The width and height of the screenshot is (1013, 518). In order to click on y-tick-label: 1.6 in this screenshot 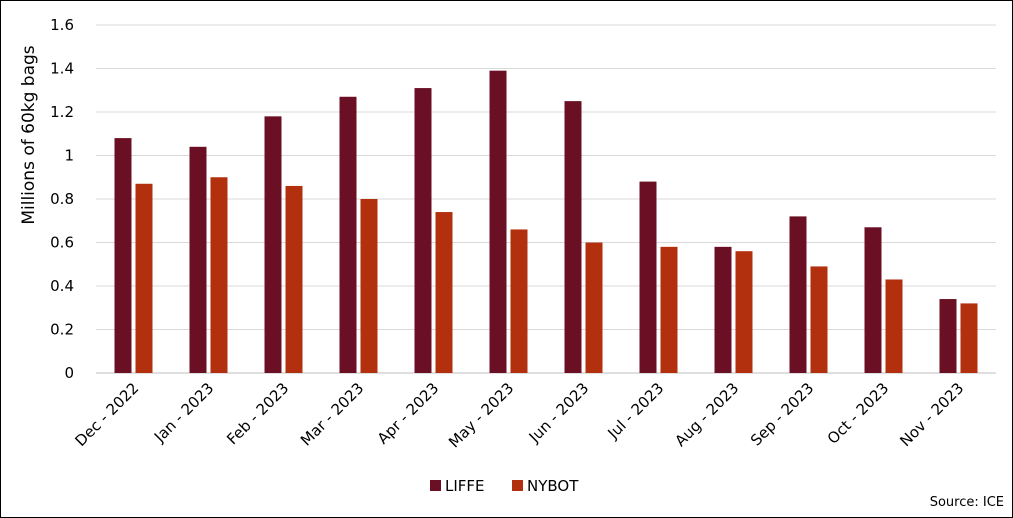, I will do `click(62, 25)`.